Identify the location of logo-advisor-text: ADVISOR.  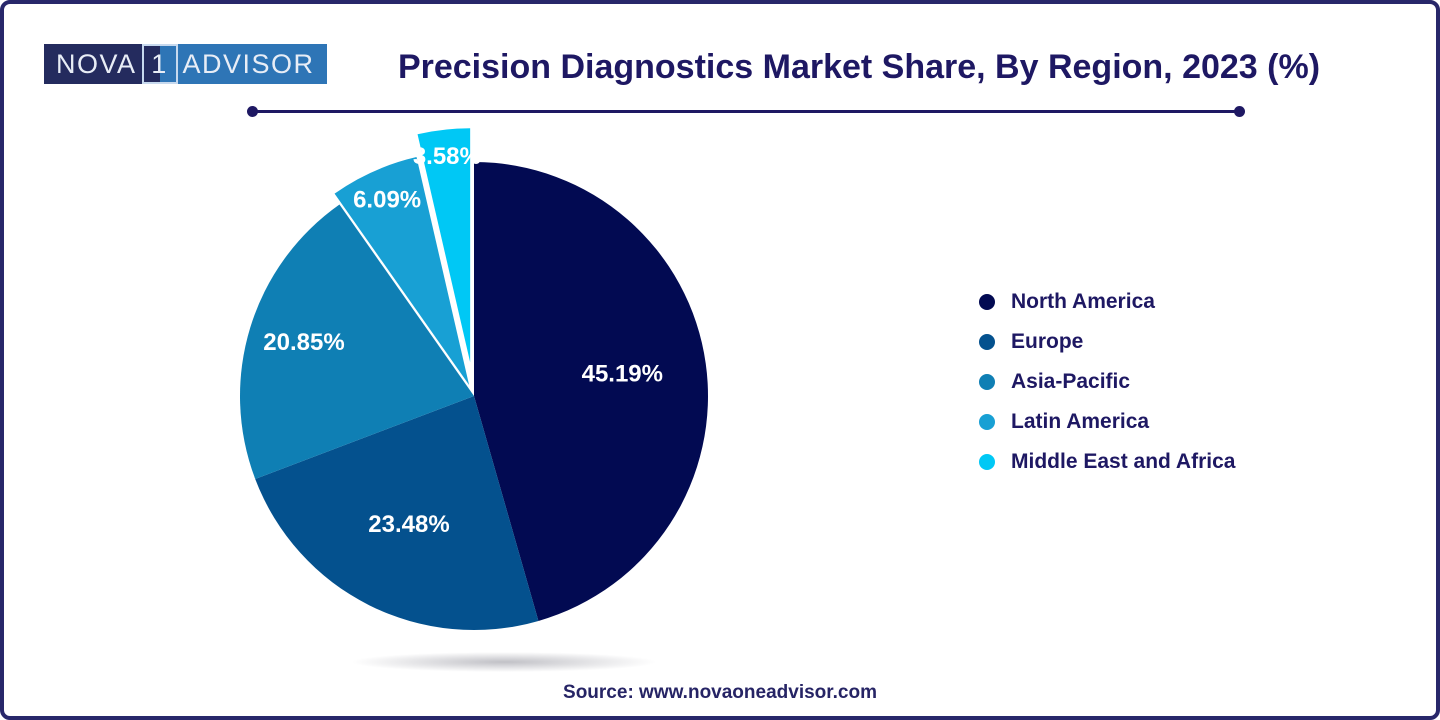
(252, 64).